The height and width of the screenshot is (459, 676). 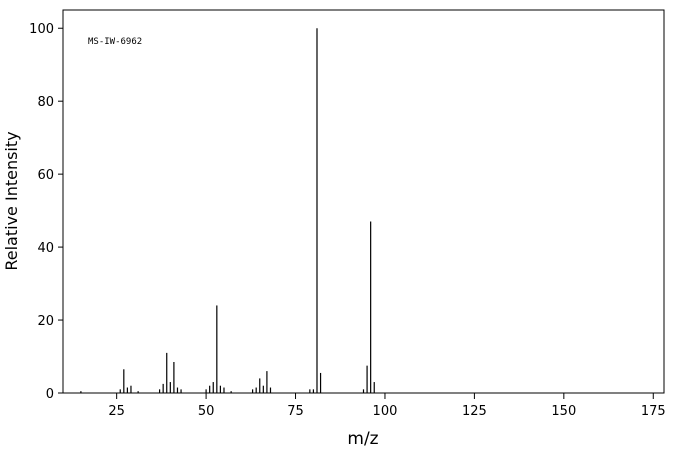 I want to click on y-tick-label: 40, so click(x=45, y=248).